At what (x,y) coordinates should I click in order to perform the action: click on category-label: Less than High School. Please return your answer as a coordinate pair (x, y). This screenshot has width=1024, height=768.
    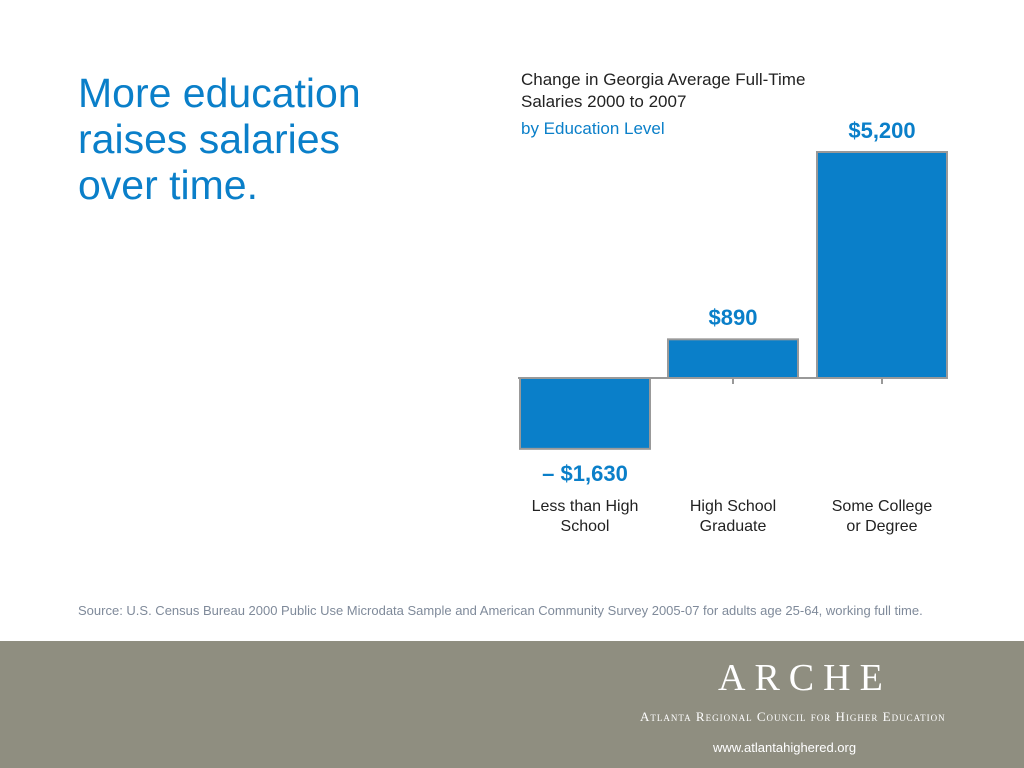
    Looking at the image, I should click on (585, 516).